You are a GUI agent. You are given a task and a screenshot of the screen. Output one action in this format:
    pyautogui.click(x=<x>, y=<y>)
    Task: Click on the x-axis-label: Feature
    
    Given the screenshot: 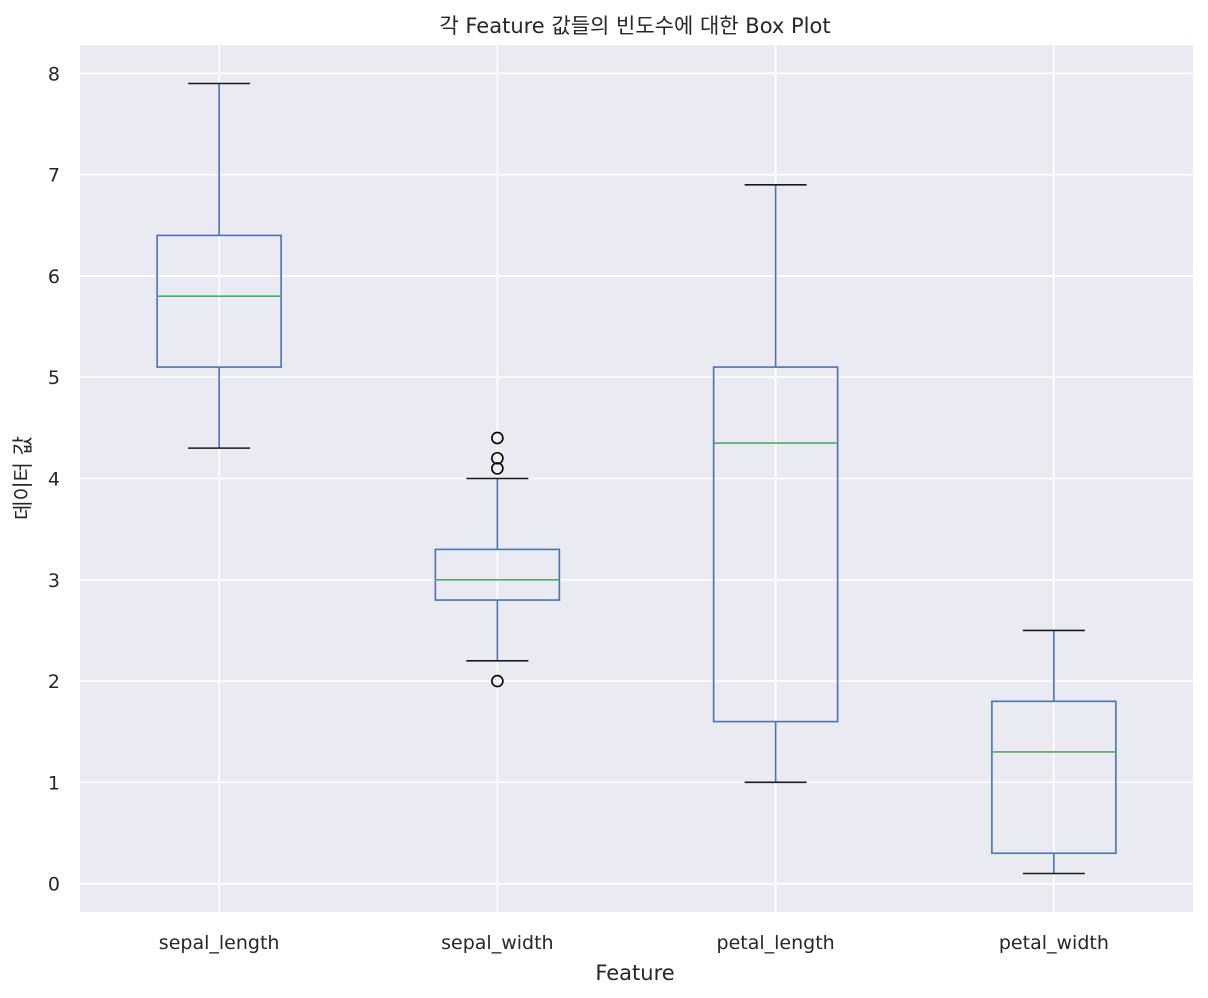 What is the action you would take?
    pyautogui.click(x=634, y=973)
    